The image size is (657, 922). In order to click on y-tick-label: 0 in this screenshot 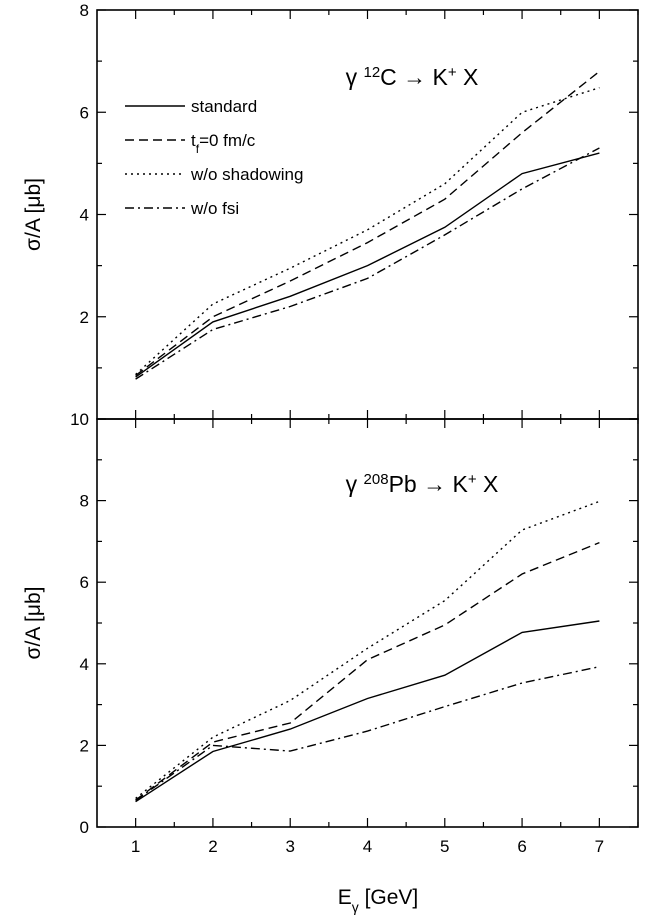, I will do `click(84, 827)`.